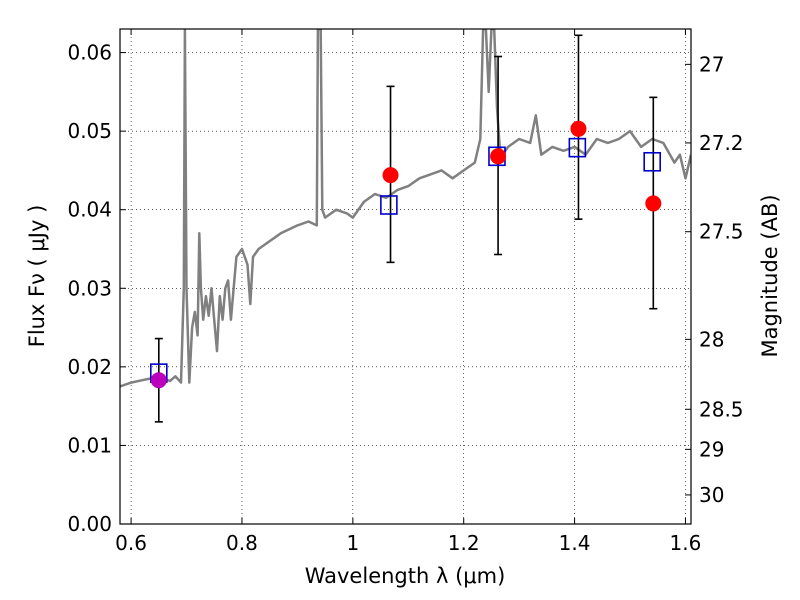  What do you see at coordinates (37, 276) in the screenshot?
I see `y-axis-label: Flux Fν ( μJy )` at bounding box center [37, 276].